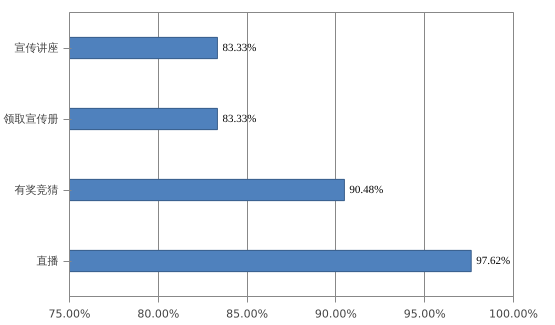 The width and height of the screenshot is (555, 325). What do you see at coordinates (158, 314) in the screenshot?
I see `x-tick-label: 80.00%` at bounding box center [158, 314].